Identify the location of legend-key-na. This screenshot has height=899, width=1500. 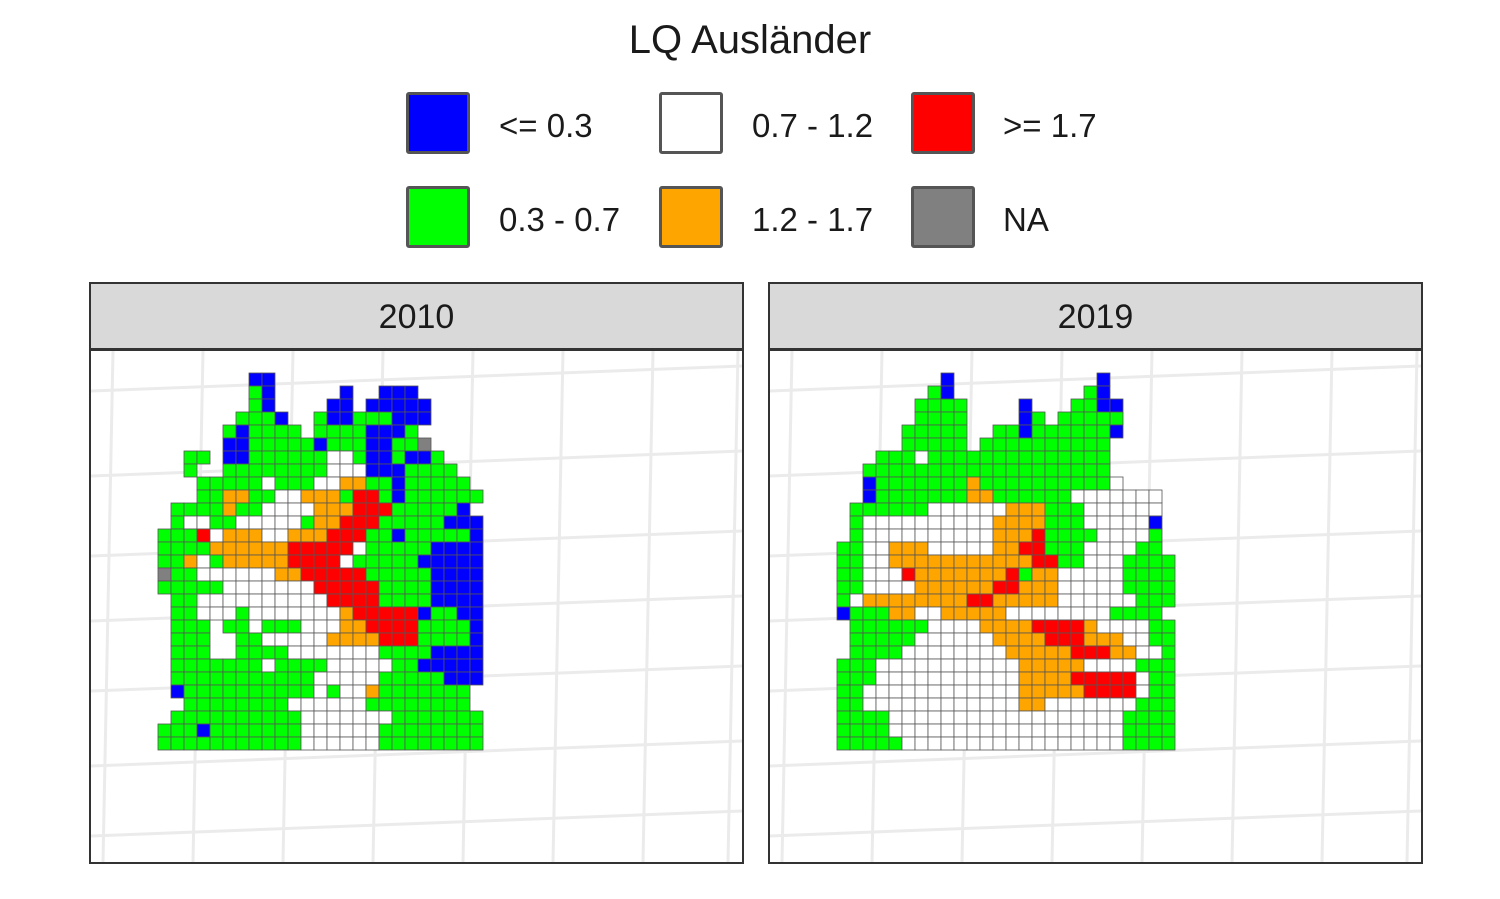
(943, 217).